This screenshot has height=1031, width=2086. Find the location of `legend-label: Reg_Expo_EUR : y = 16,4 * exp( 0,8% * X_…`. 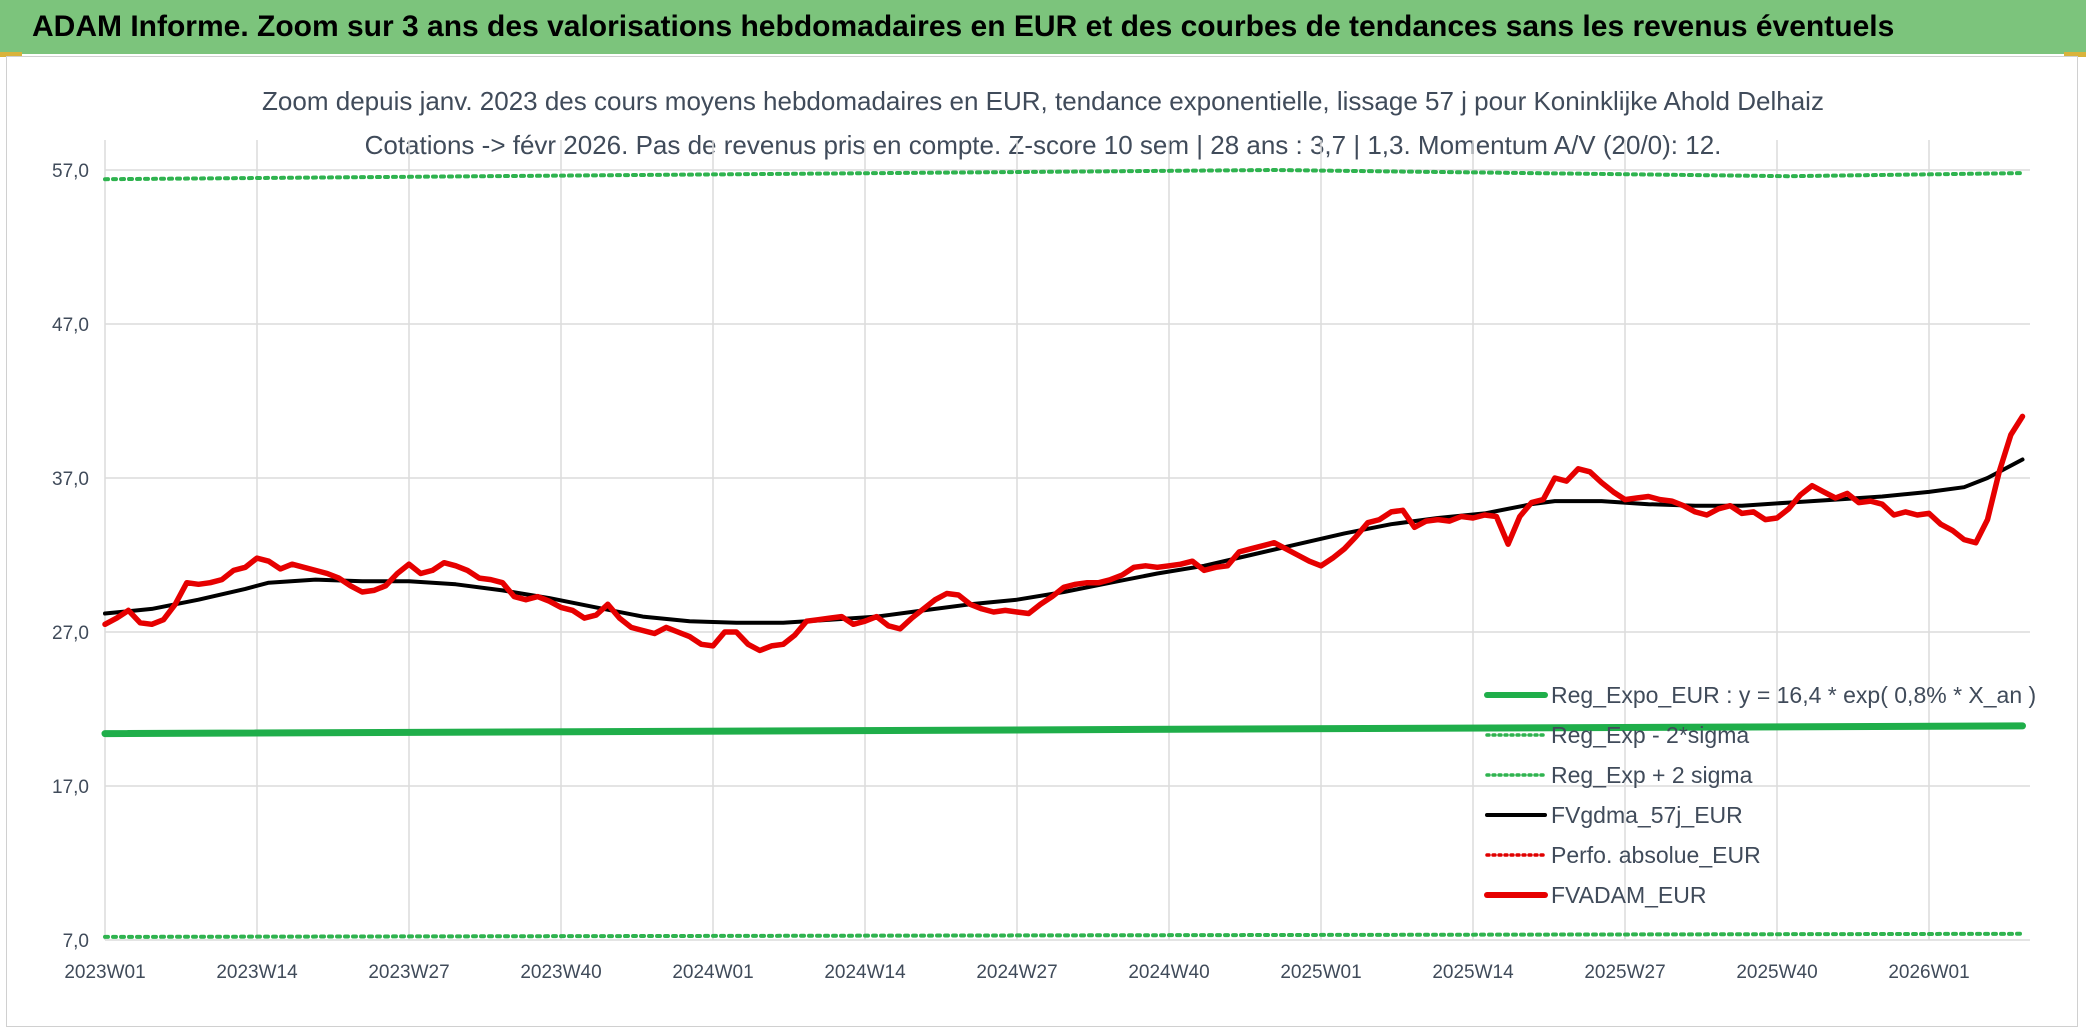

legend-label: Reg_Expo_EUR : y = 16,4 * exp( 0,8% * X_… is located at coordinates (1793, 695).